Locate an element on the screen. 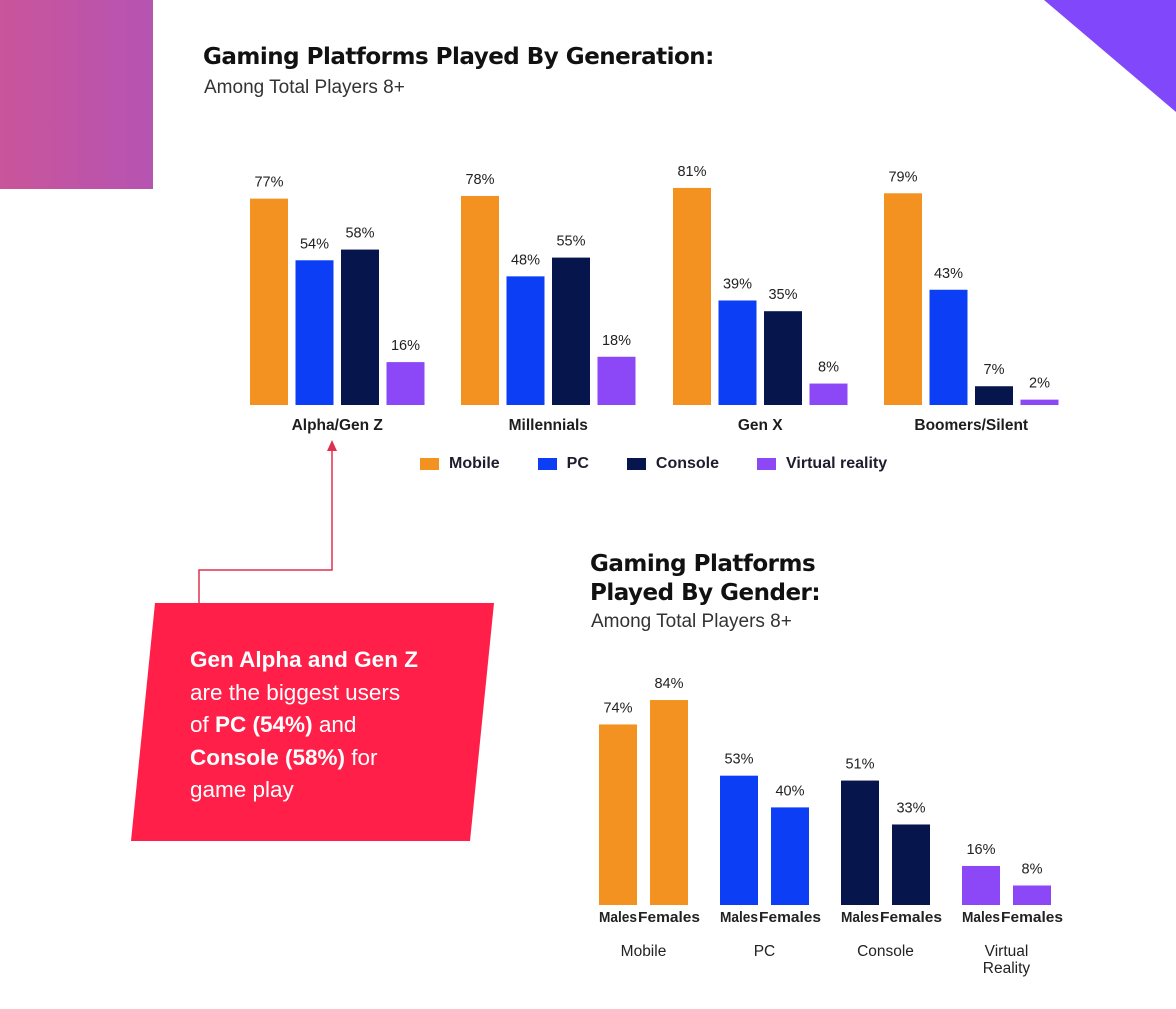 The height and width of the screenshot is (1009, 1176). callout-line3-bold: PC (54%) is located at coordinates (264, 724).